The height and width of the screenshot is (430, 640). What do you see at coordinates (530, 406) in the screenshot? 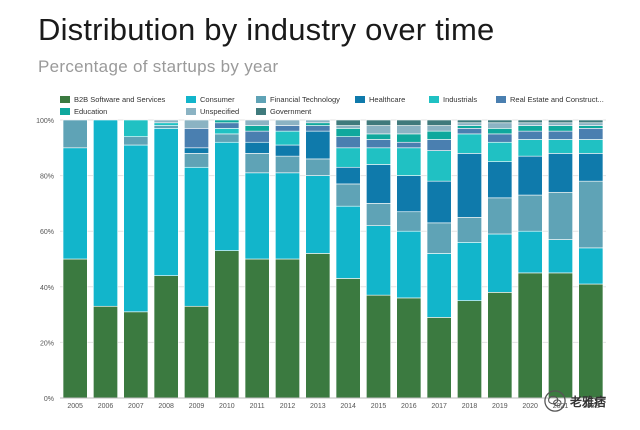
I see `x-tick-label: 2020` at bounding box center [530, 406].